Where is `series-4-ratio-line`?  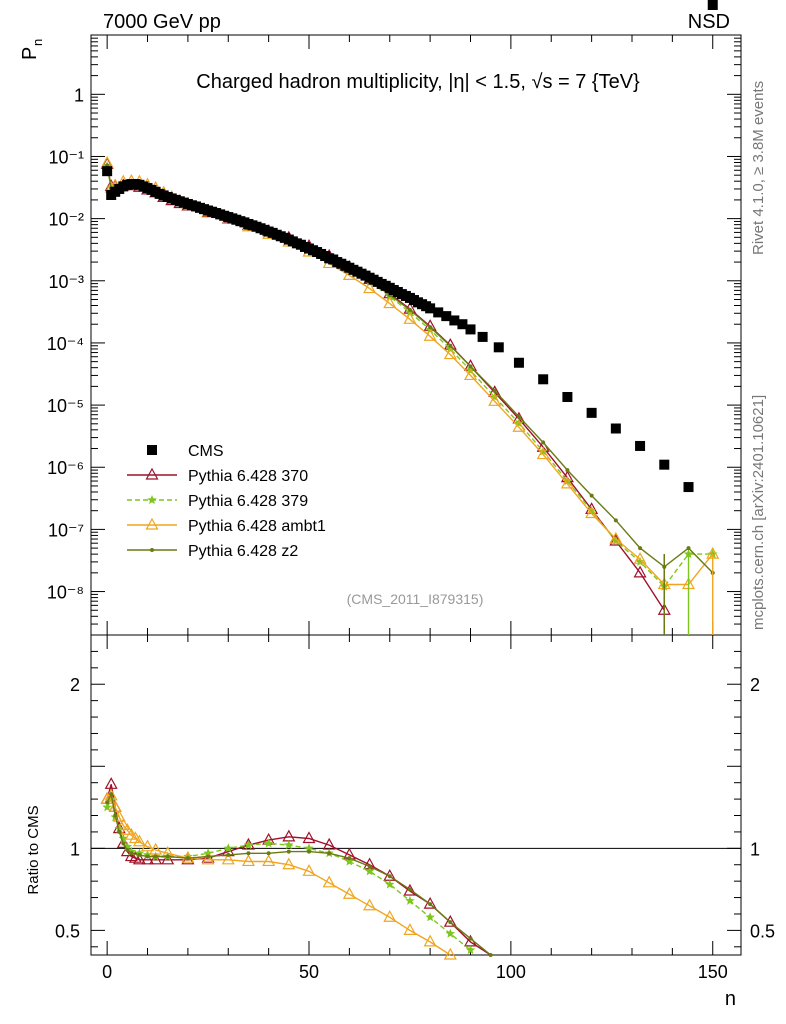
series-4-ratio-line is located at coordinates (299, 874).